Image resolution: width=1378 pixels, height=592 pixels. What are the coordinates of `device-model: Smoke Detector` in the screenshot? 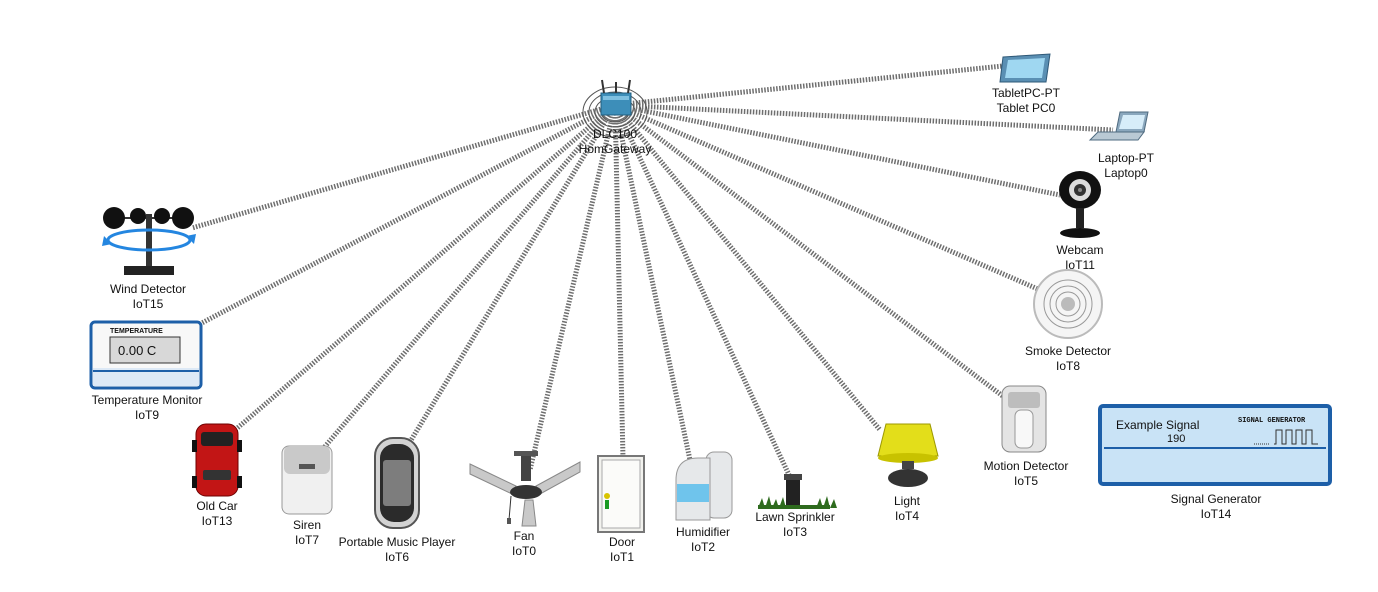 It's located at (1068, 351).